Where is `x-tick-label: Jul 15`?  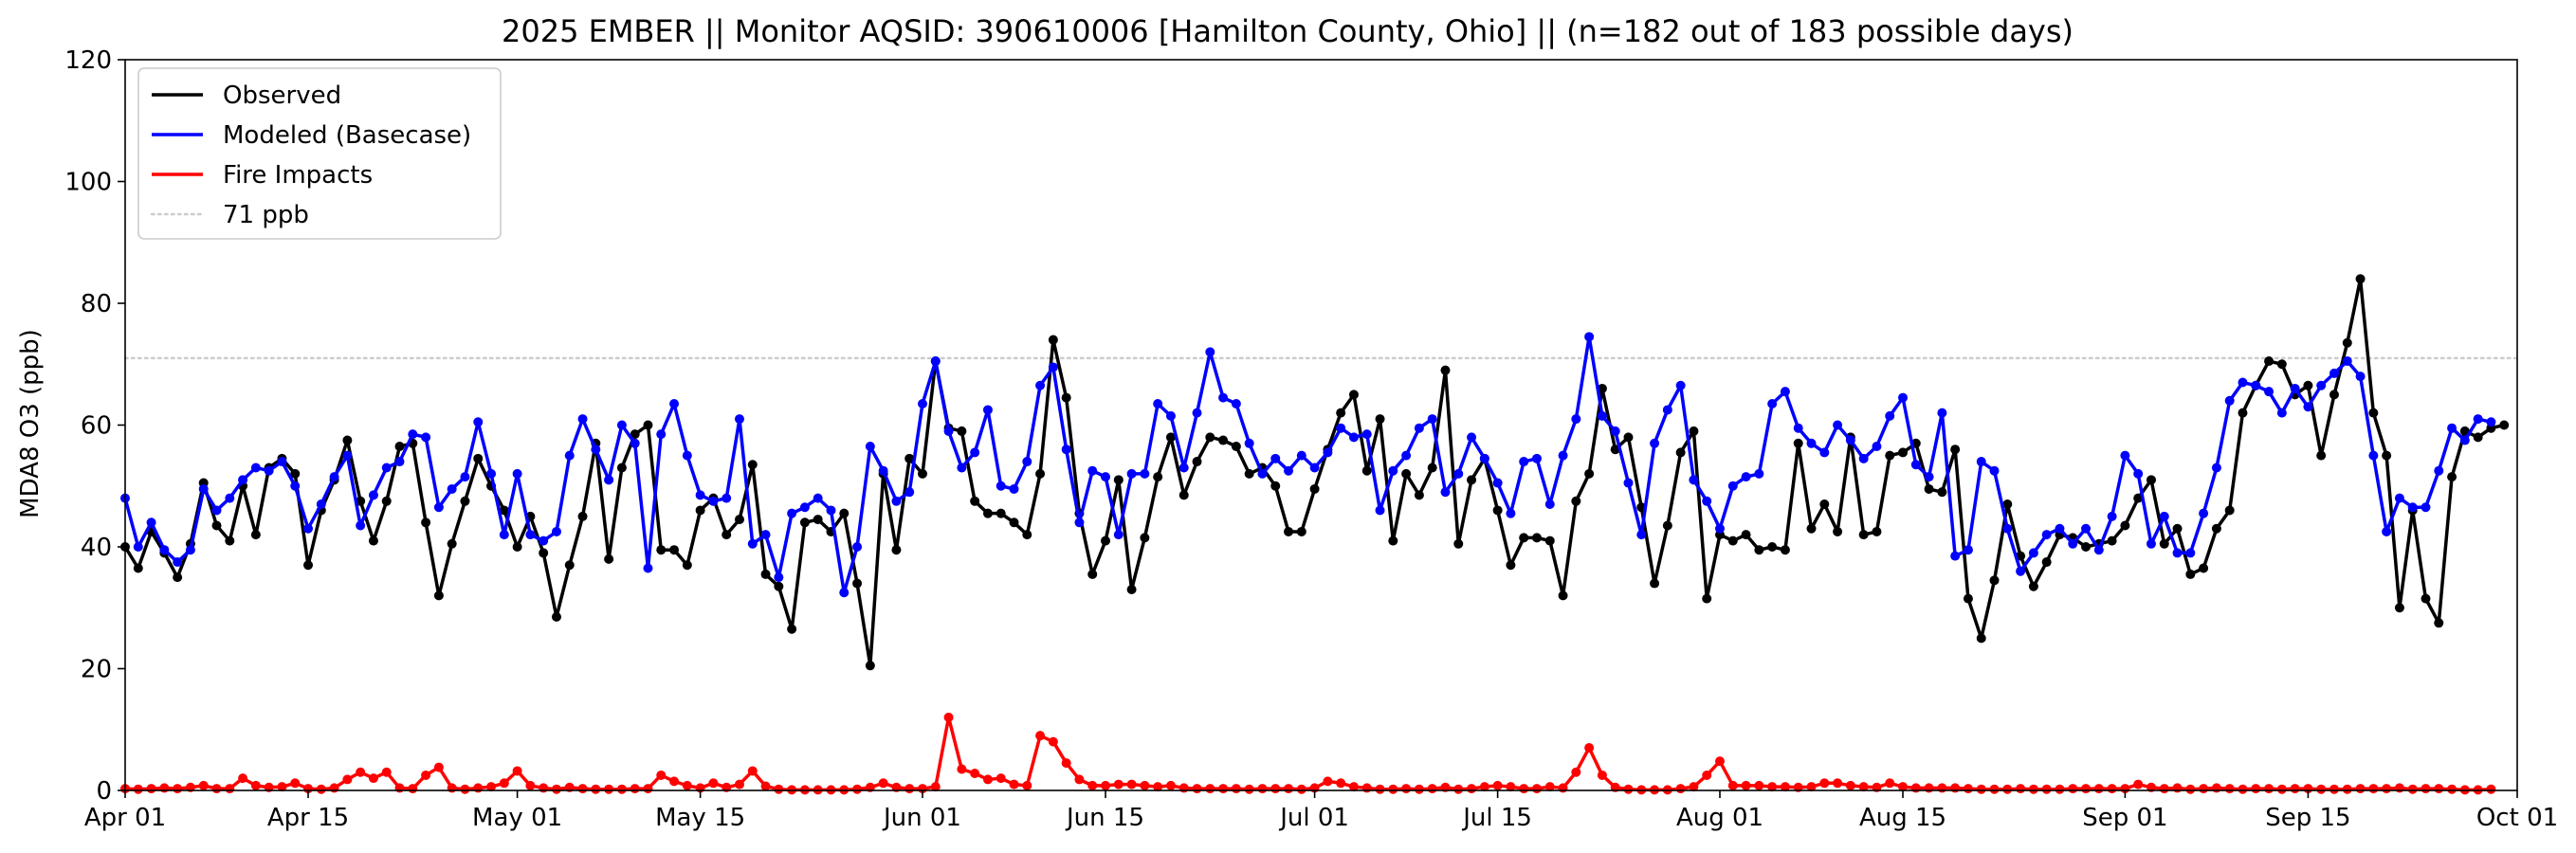 x-tick-label: Jul 15 is located at coordinates (1496, 818).